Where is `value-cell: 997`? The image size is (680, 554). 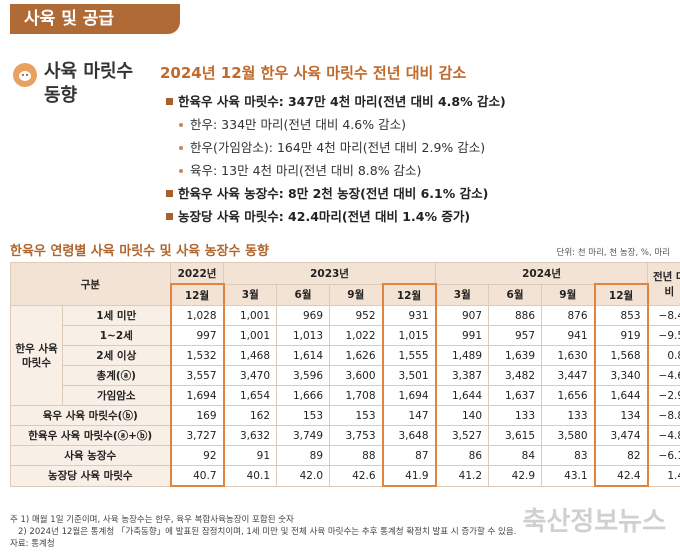 value-cell: 997 is located at coordinates (197, 335).